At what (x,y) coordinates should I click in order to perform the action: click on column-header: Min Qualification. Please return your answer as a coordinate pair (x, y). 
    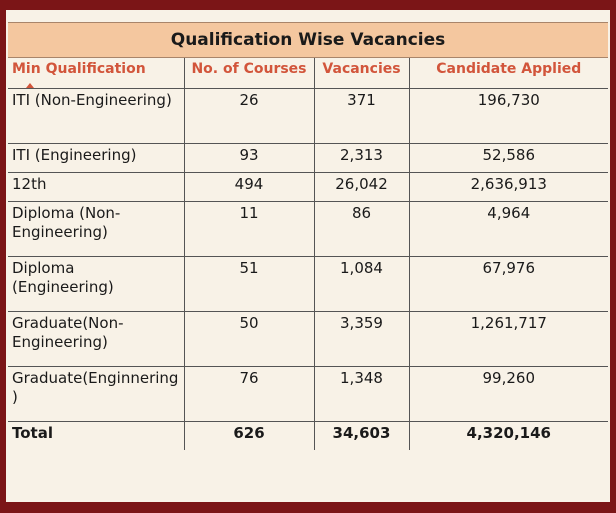
    Looking at the image, I should click on (96, 73).